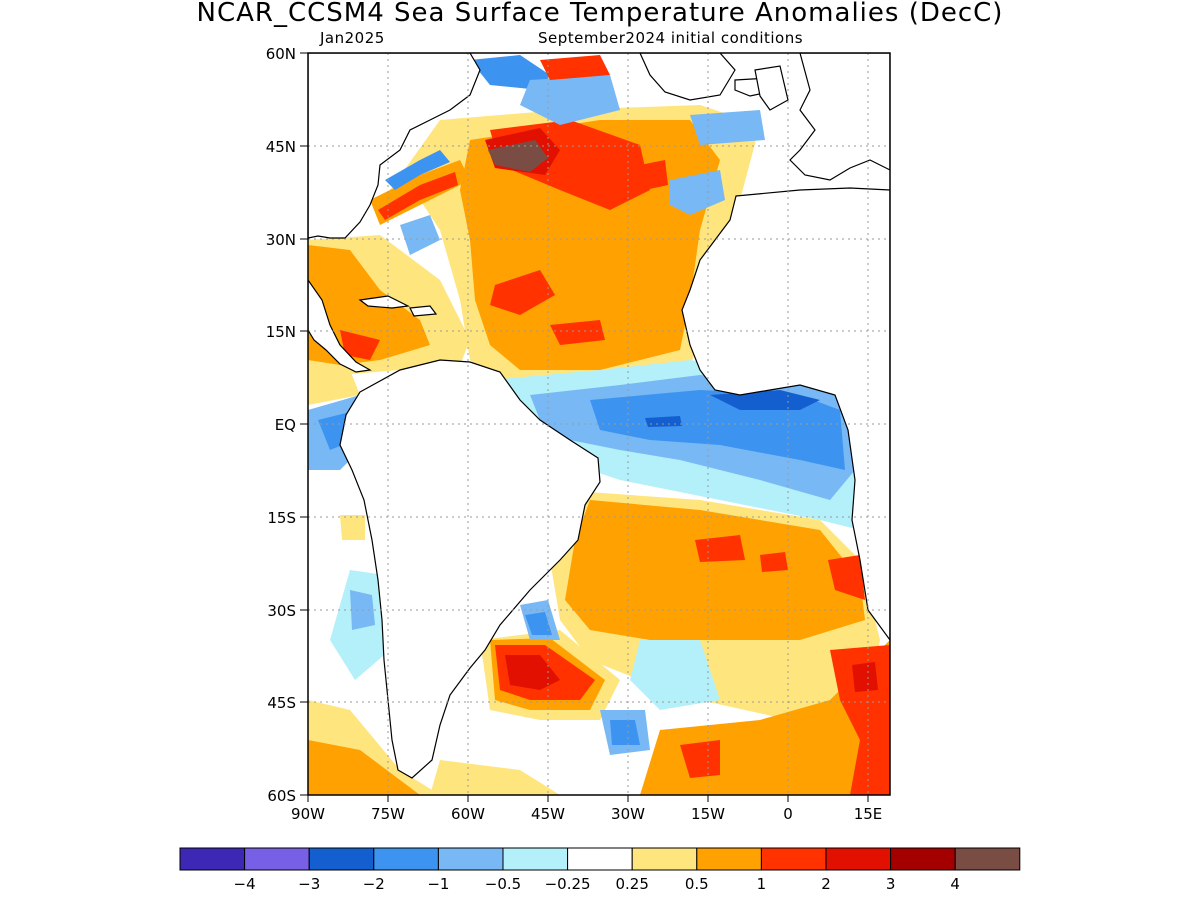 The width and height of the screenshot is (1200, 900). I want to click on colorbar: −4 −3 −2 −1 −0.5 −0.25 0.25 0.5 1 2 3 4, so click(600, 870).